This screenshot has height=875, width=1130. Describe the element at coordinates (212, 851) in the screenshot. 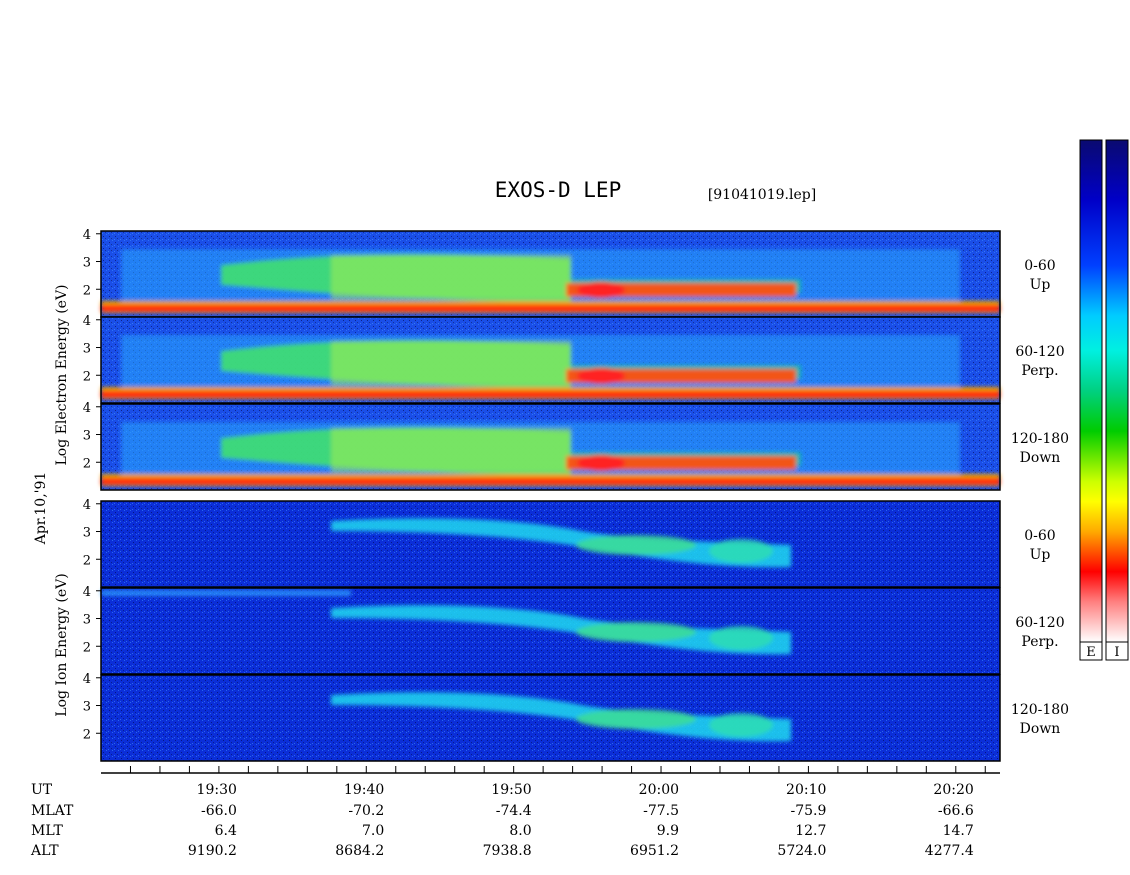

I see `row-value: 9190.2` at that location.